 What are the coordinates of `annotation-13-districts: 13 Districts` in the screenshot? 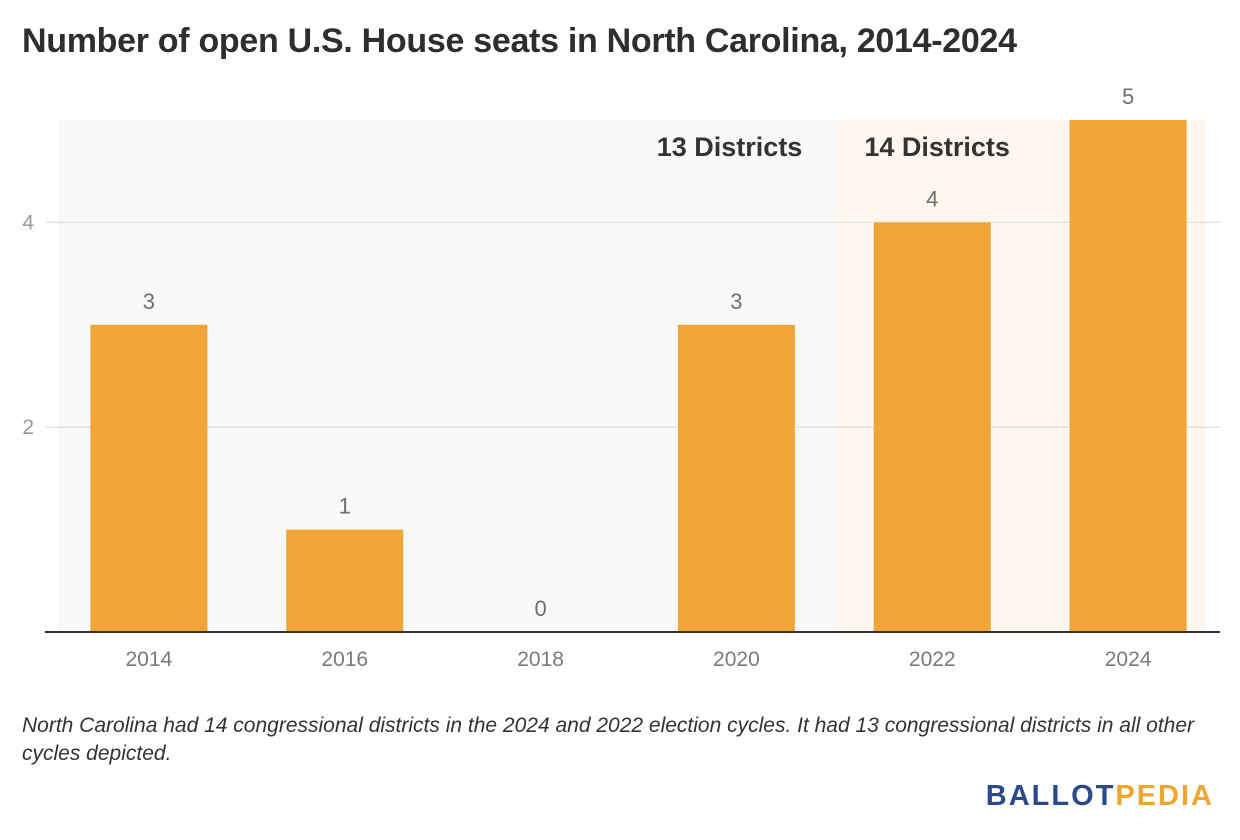 It's located at (730, 147).